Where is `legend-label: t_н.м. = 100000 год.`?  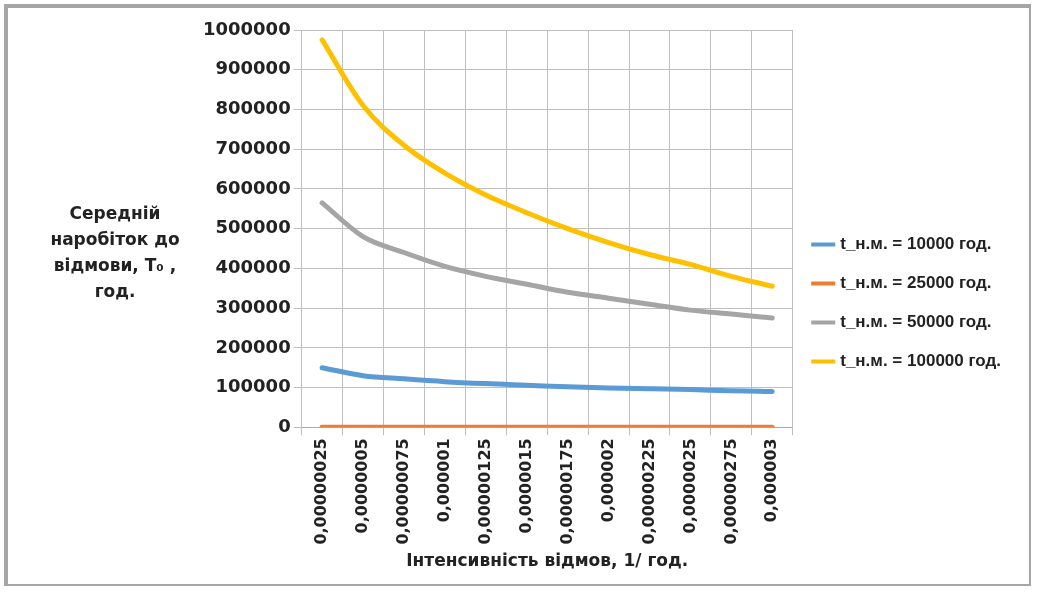 legend-label: t_н.м. = 100000 год. is located at coordinates (920, 361).